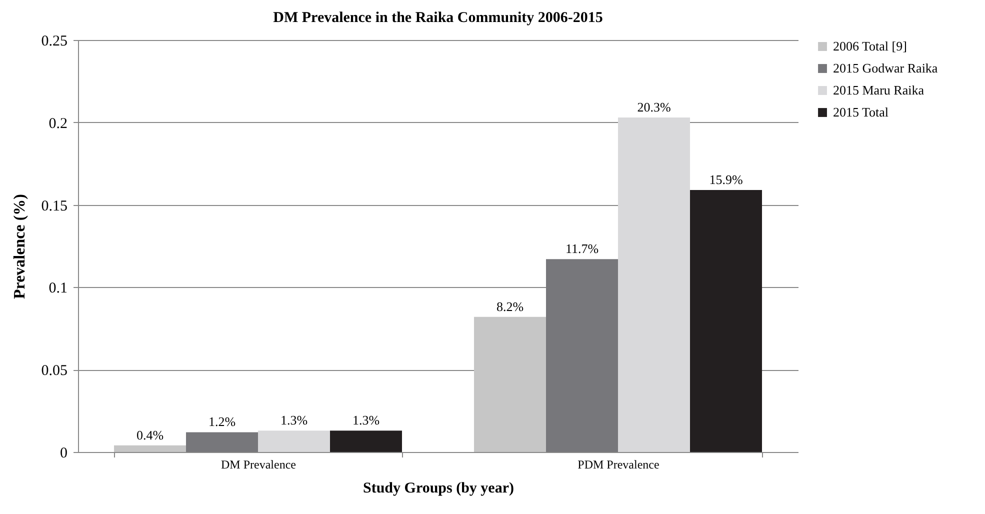  Describe the element at coordinates (58, 288) in the screenshot. I see `y-tick-label: 0.1` at that location.